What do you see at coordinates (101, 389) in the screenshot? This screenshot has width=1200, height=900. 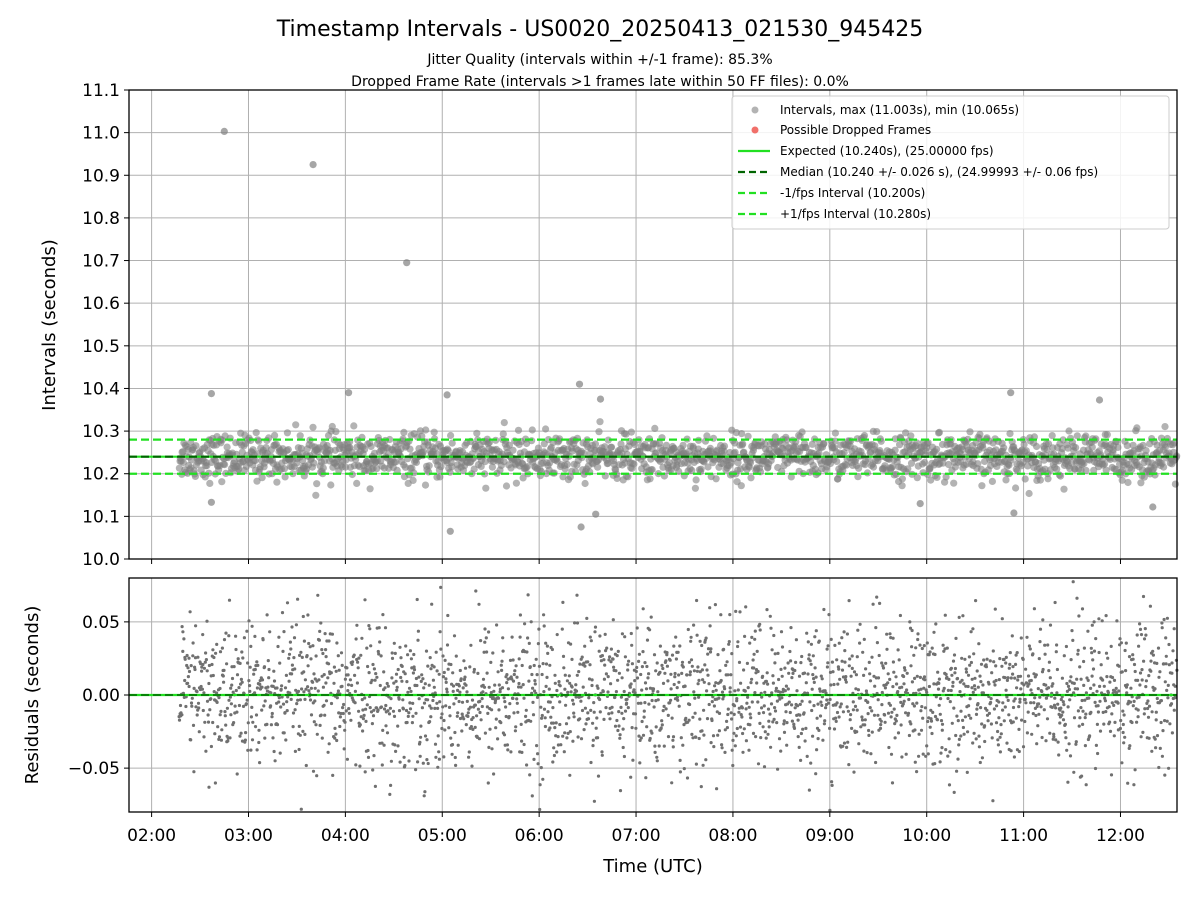 I see `intervals-y-tick-label-4: 10.4` at bounding box center [101, 389].